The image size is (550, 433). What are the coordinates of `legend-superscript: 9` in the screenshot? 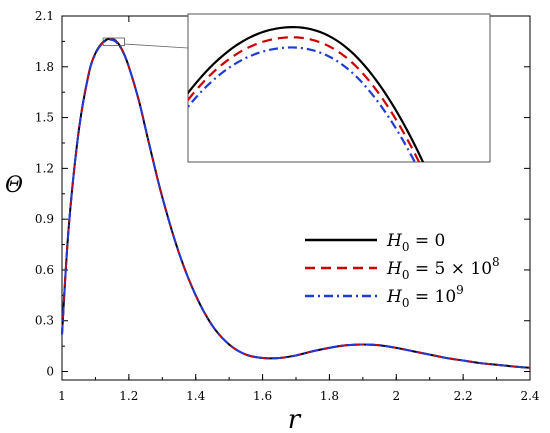 It's located at (460, 290).